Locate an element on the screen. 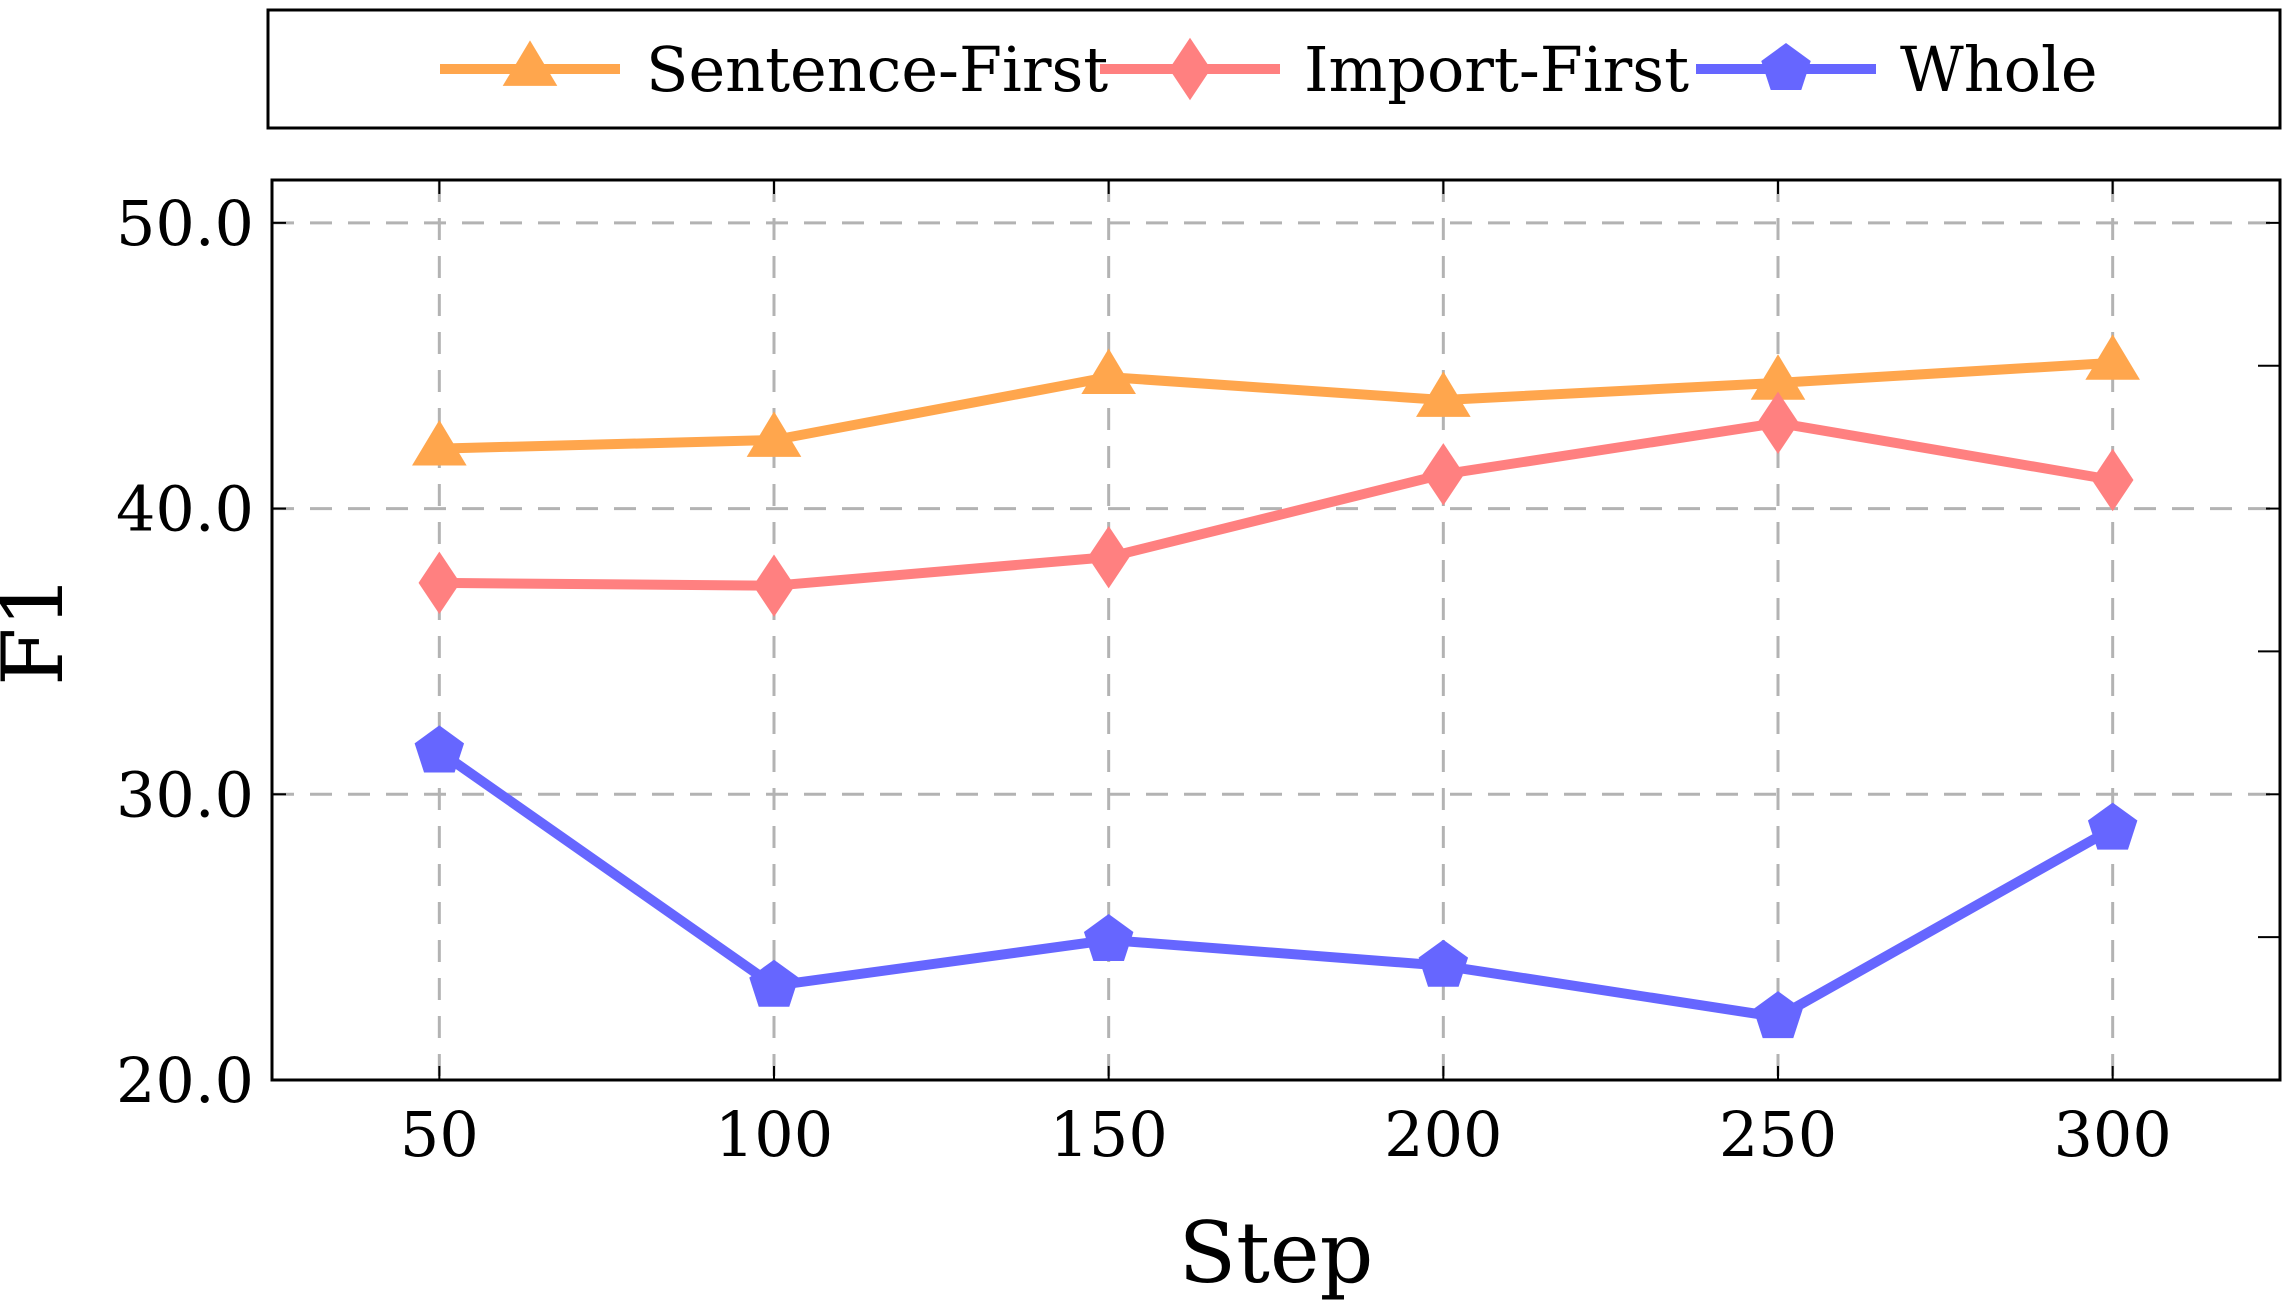 This screenshot has width=2288, height=1304. x-tick-label: 300 is located at coordinates (2112, 1134).